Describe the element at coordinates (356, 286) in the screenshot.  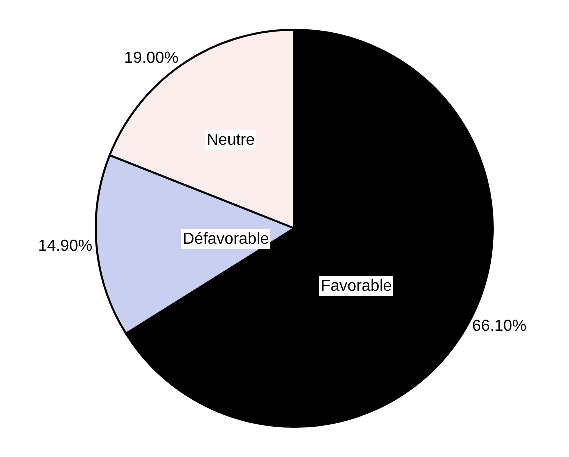
I see `slice-label: Favorable` at that location.